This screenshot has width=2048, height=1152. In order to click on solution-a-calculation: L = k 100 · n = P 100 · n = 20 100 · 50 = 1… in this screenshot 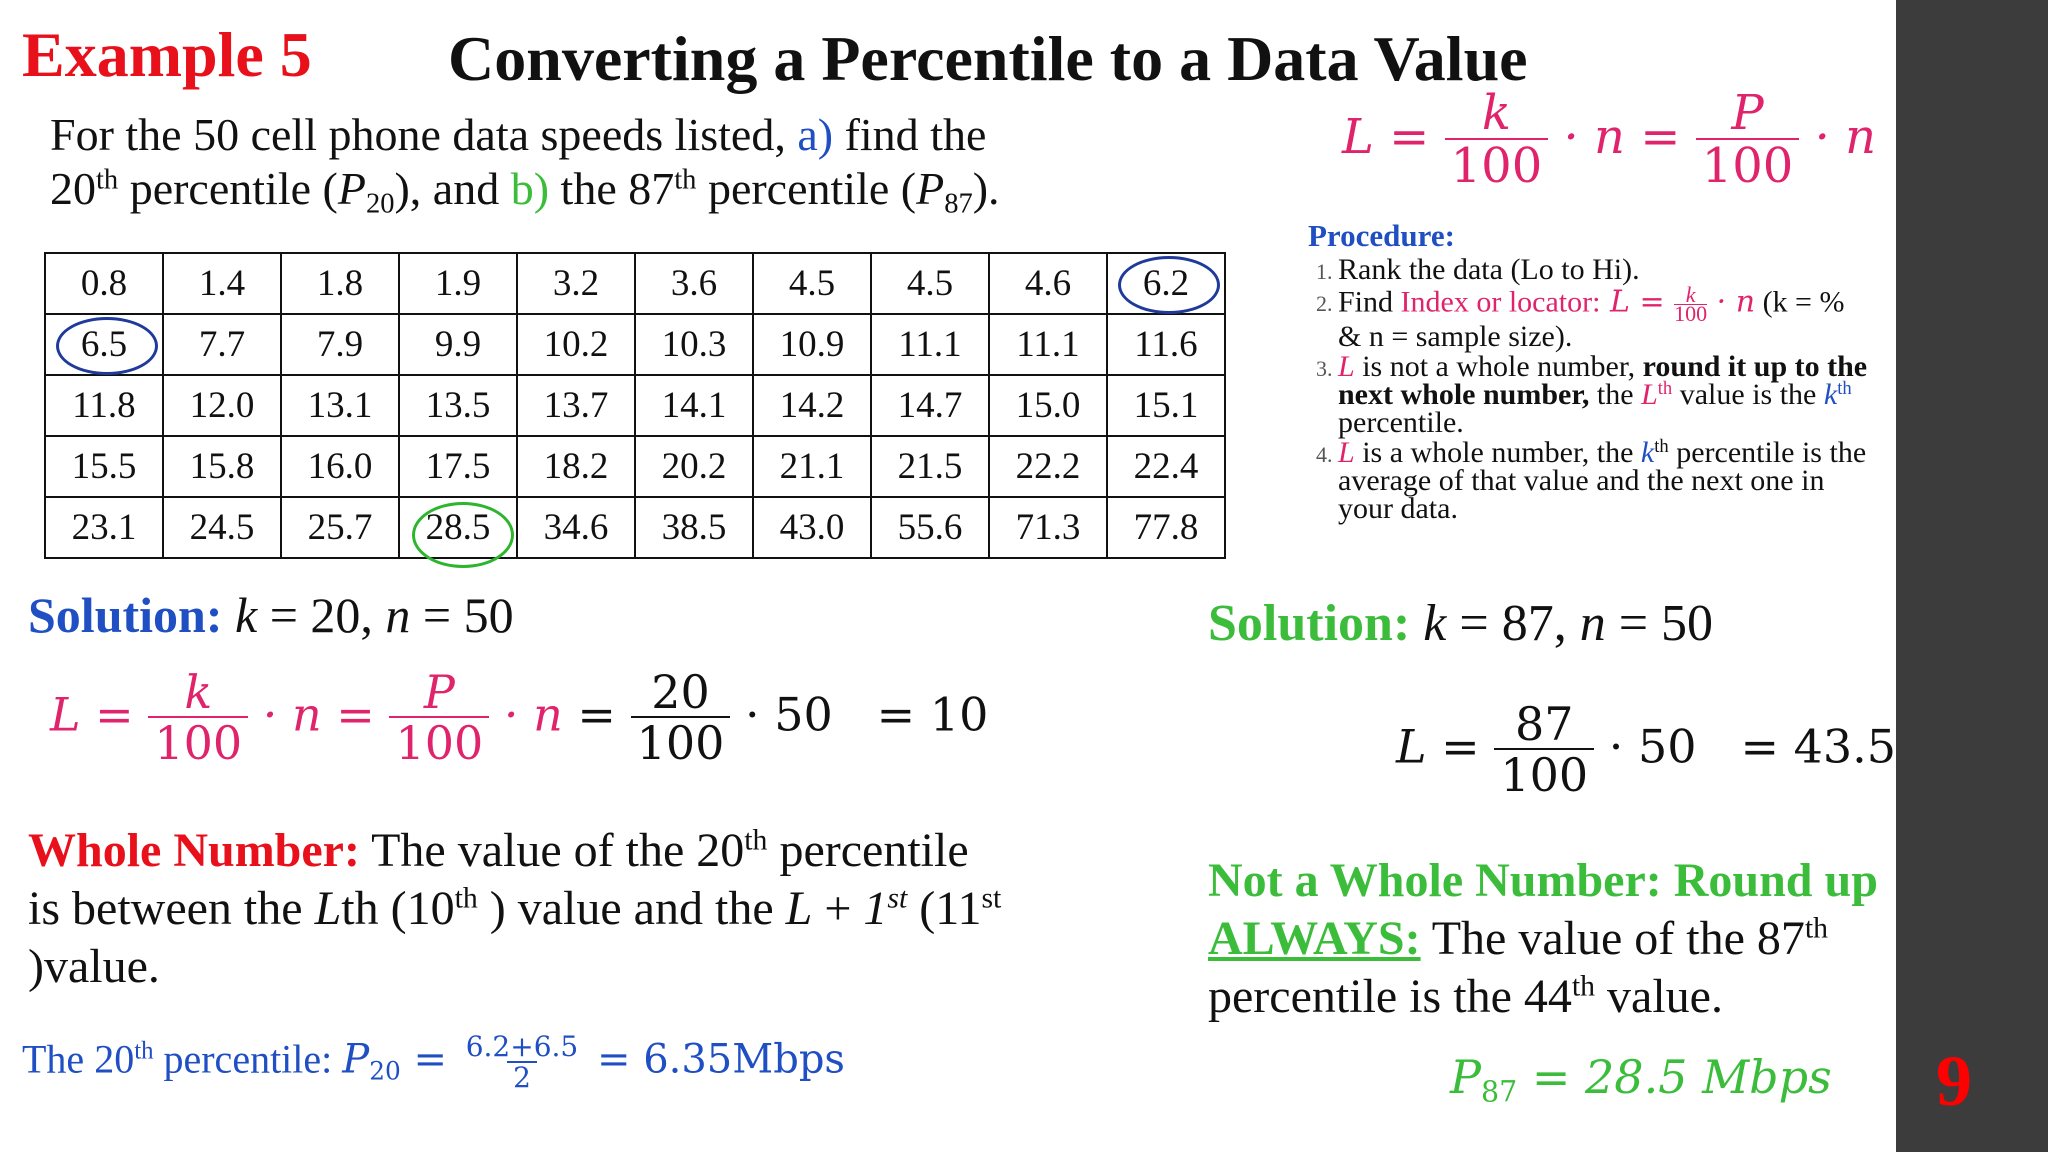, I will do `click(519, 718)`.